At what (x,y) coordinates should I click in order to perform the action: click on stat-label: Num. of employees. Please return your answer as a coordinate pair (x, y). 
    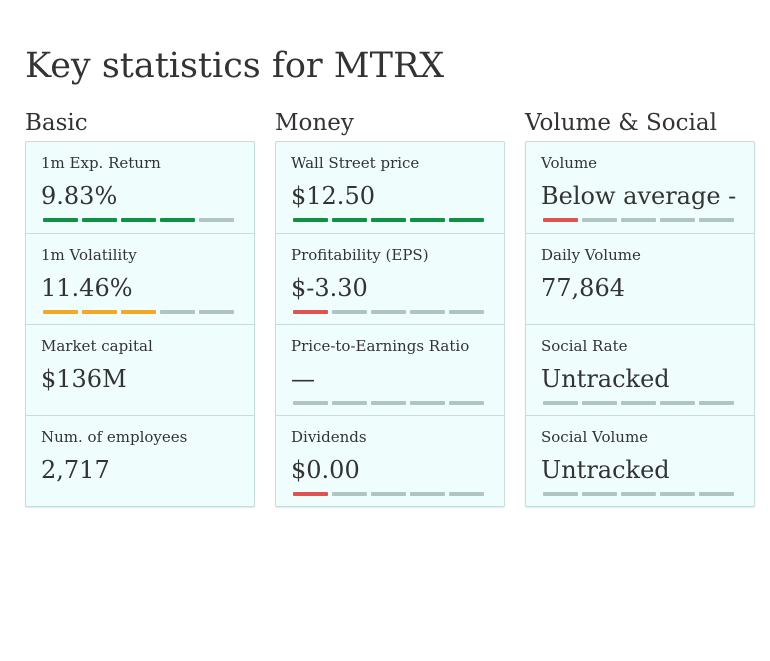
    Looking at the image, I should click on (114, 437).